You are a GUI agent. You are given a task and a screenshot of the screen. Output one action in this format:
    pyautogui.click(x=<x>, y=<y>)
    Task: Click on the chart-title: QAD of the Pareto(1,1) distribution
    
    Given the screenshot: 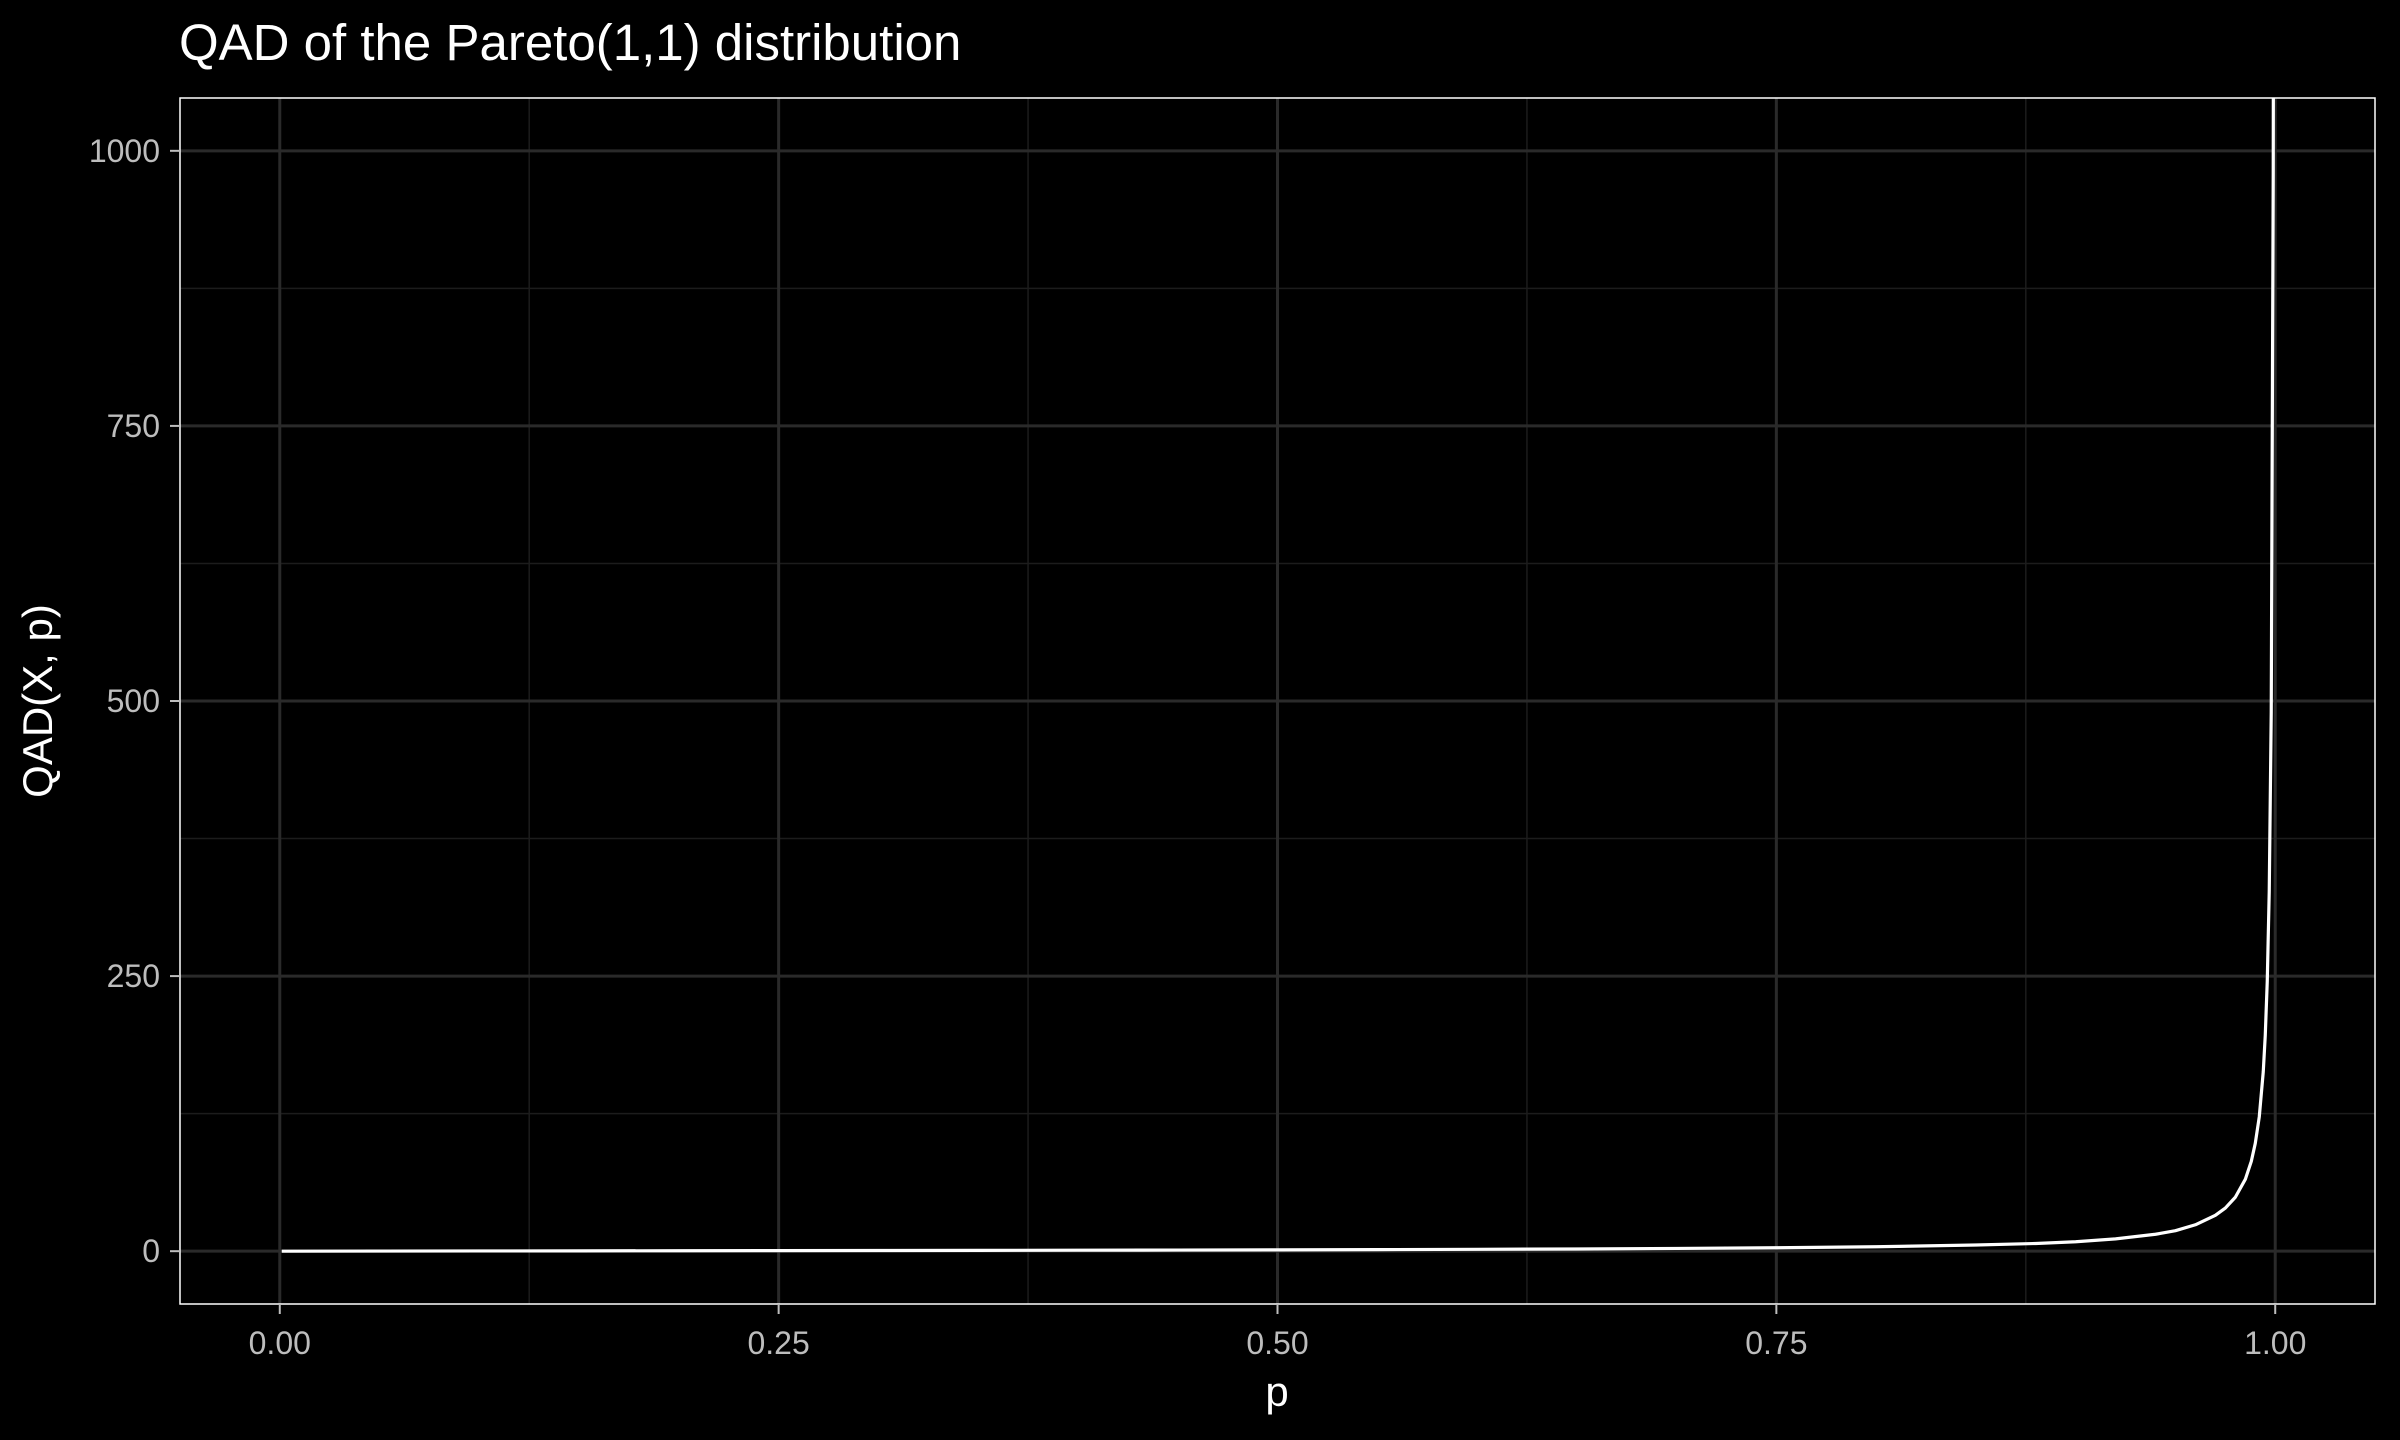 What is the action you would take?
    pyautogui.click(x=570, y=42)
    